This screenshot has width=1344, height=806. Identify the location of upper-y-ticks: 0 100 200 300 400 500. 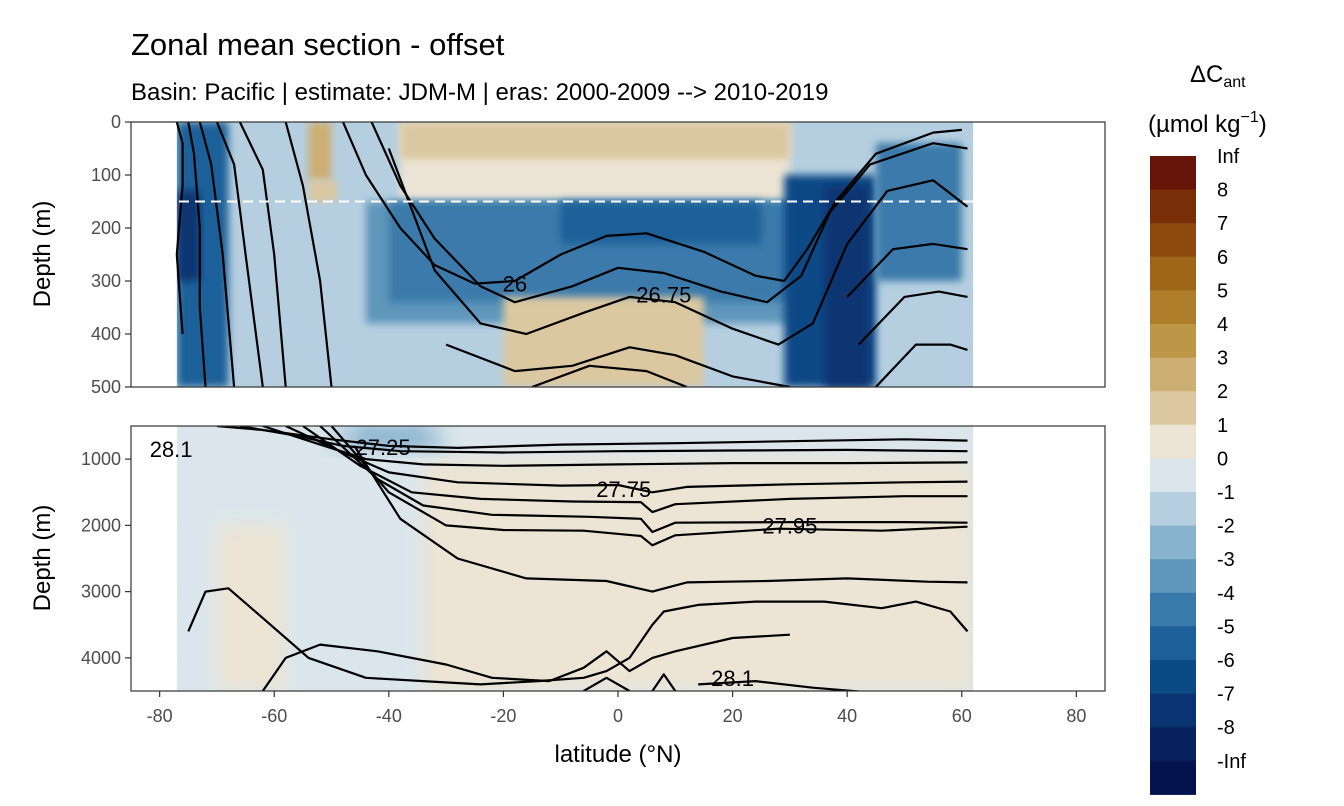
(111, 254).